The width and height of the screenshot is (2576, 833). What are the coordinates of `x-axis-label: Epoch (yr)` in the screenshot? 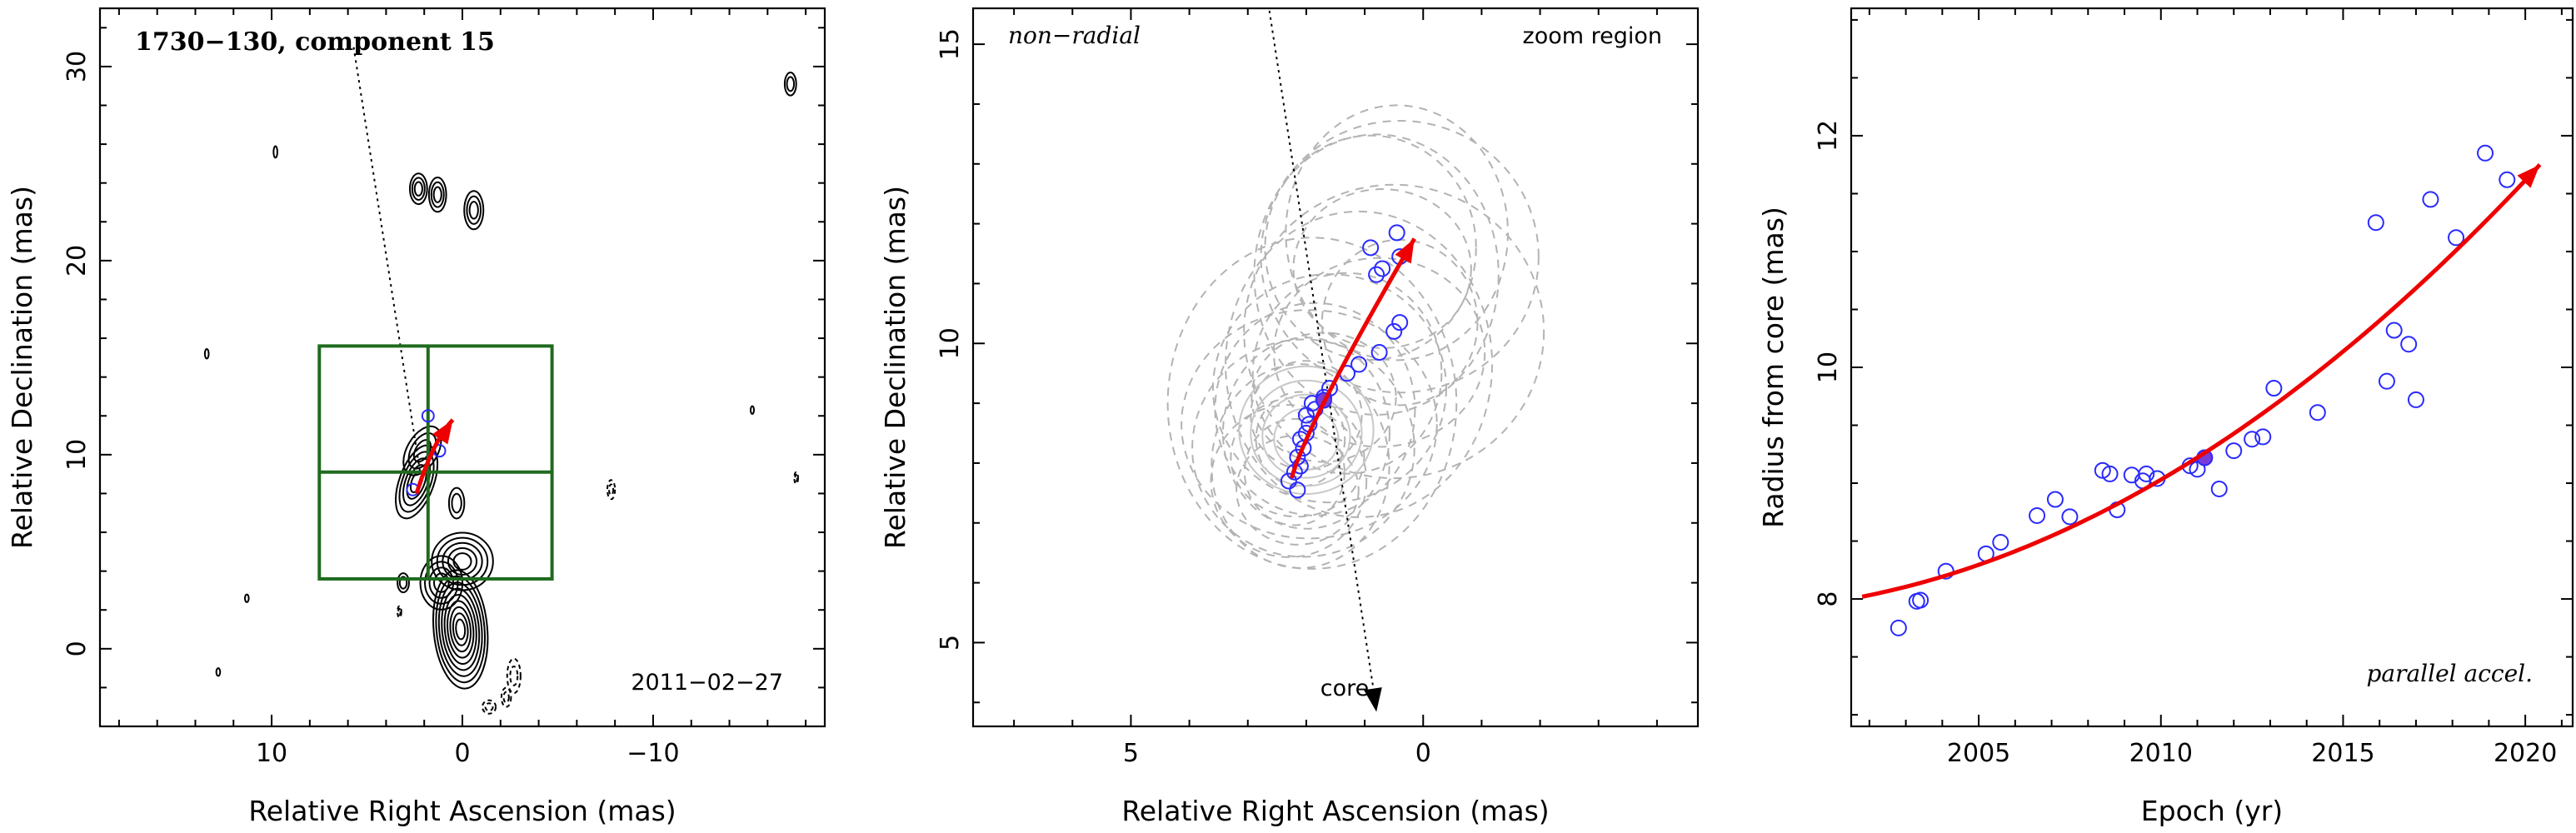 It's located at (2212, 811).